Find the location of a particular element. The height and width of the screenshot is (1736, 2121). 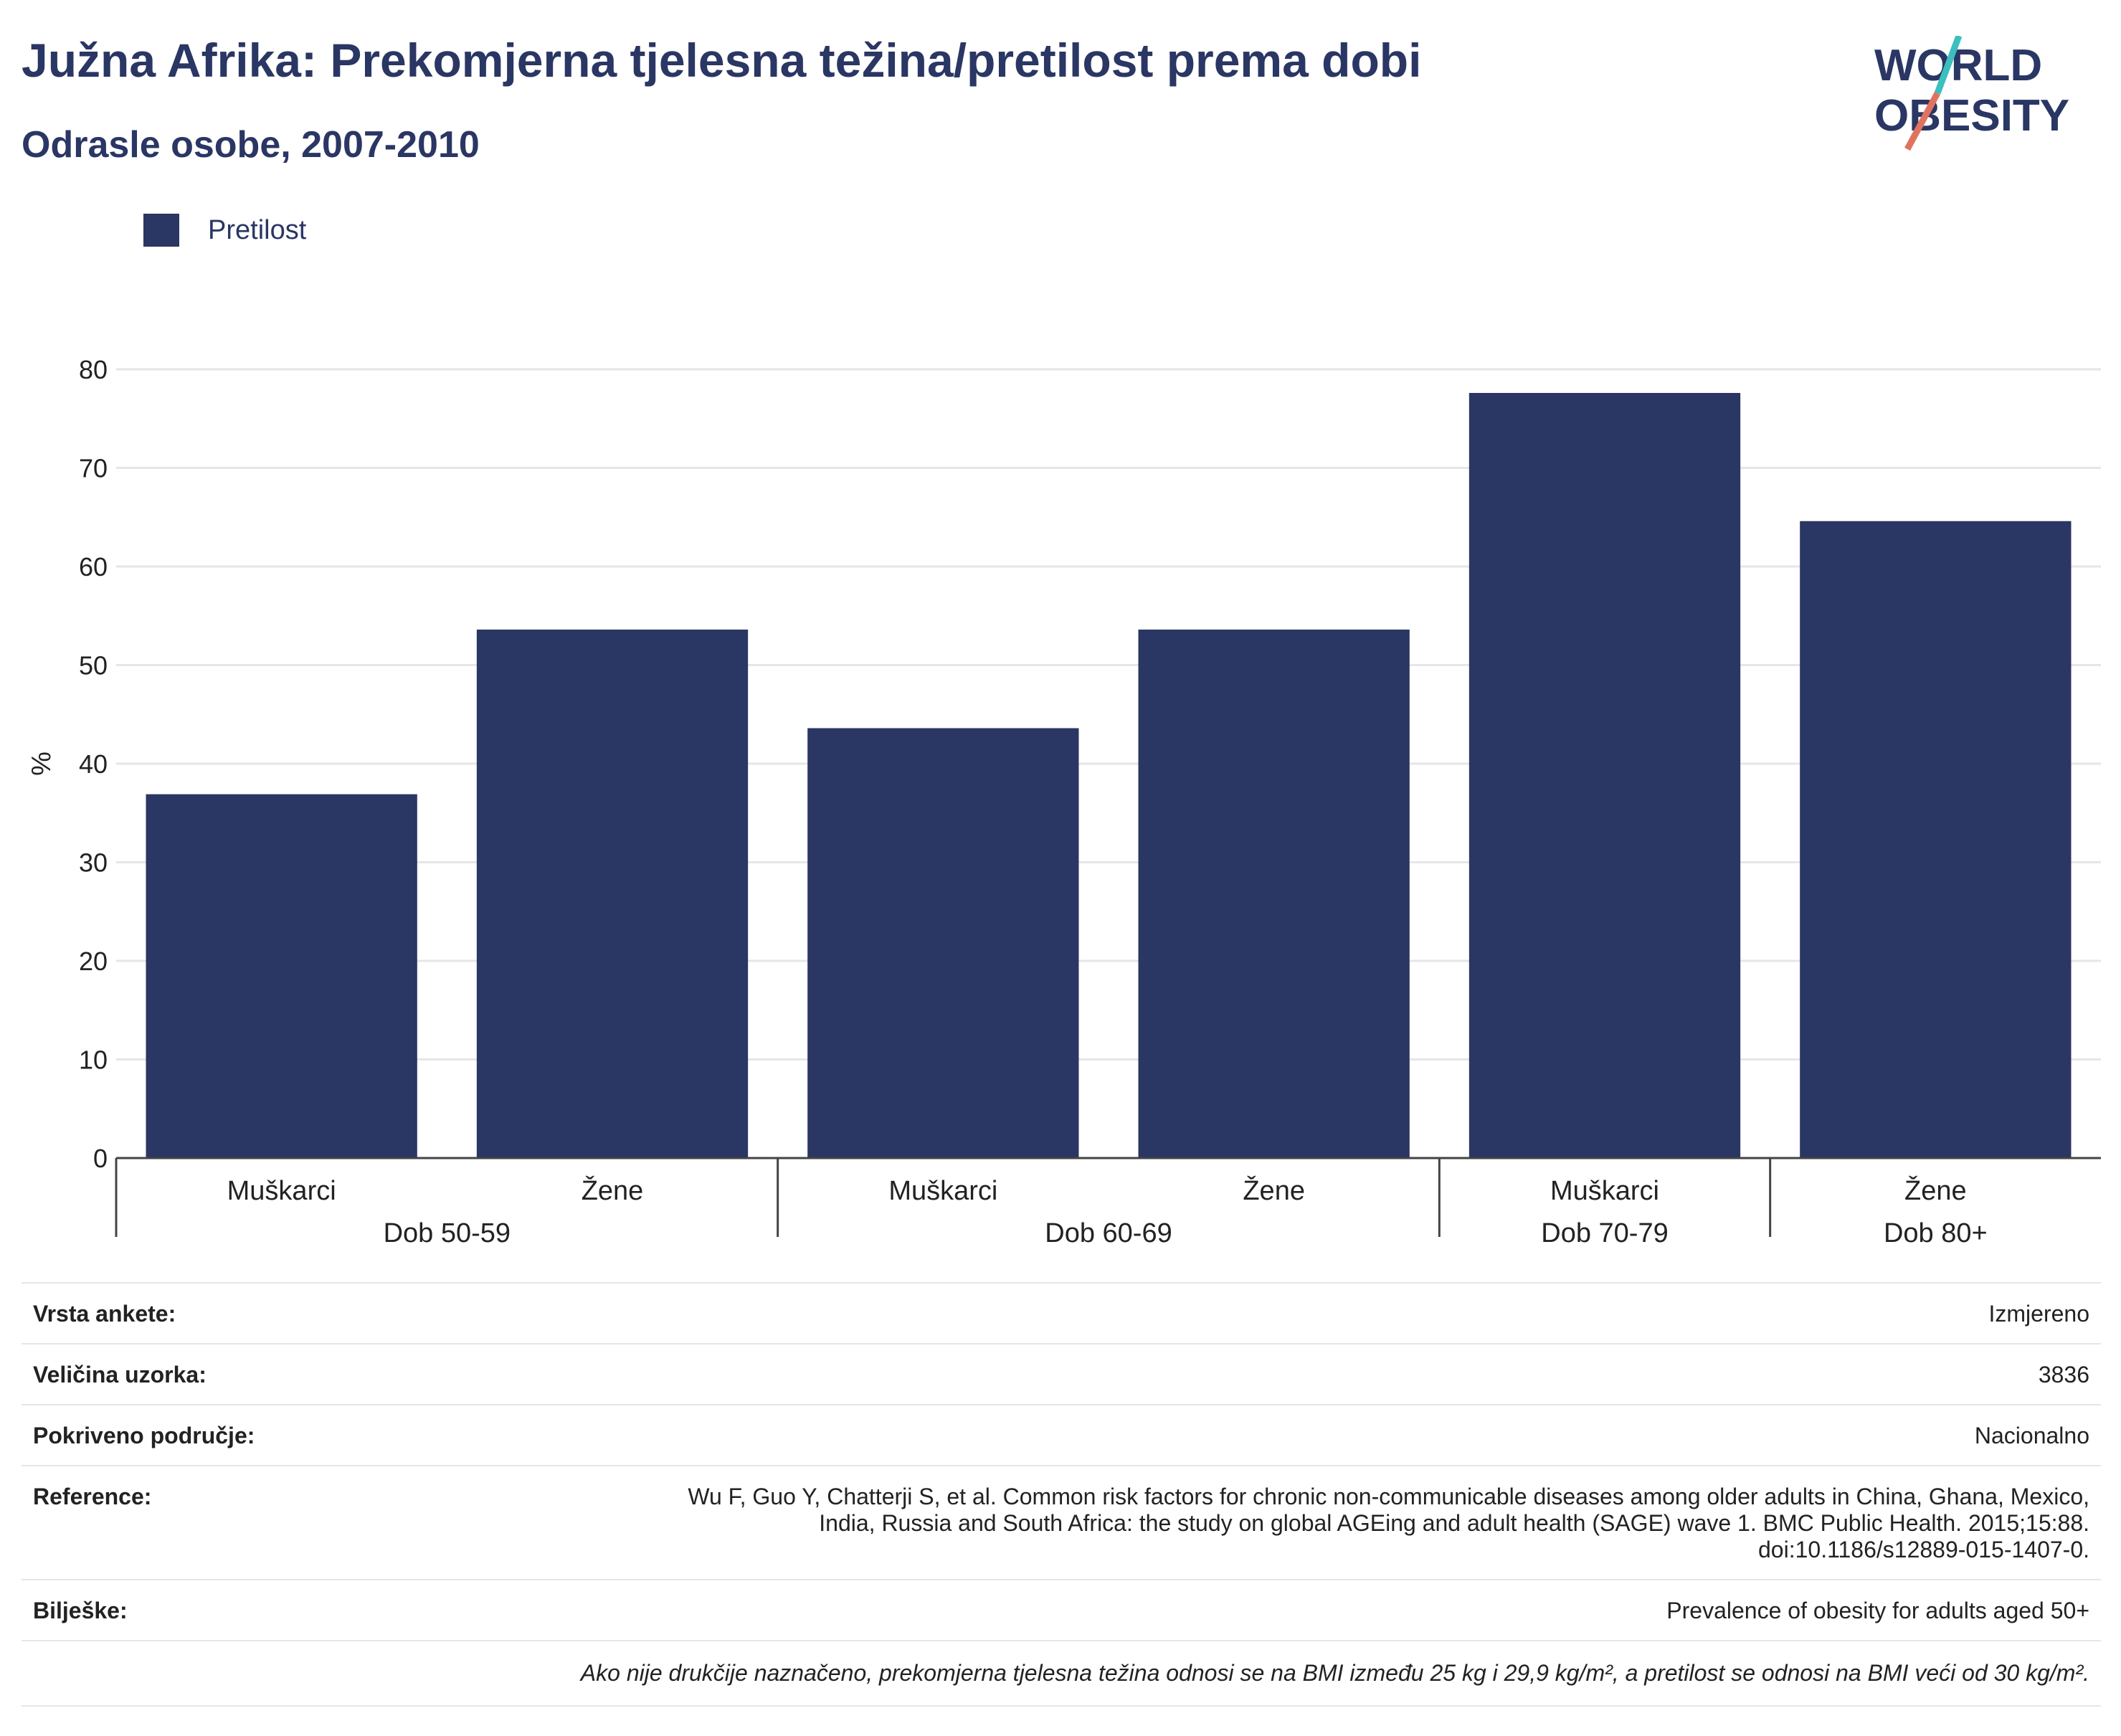

y-tick-label: 60 is located at coordinates (93, 567).